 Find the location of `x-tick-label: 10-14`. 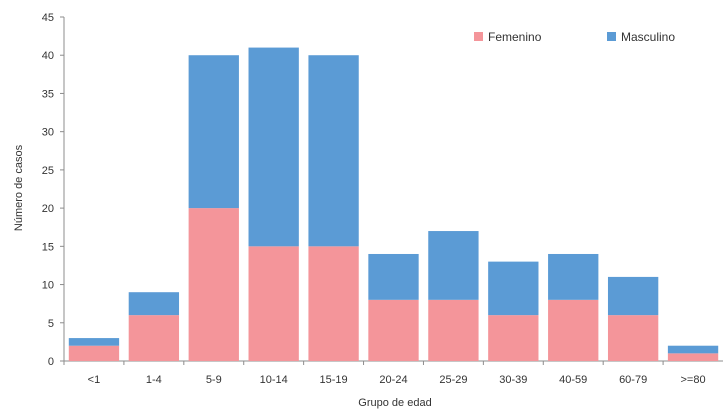

x-tick-label: 10-14 is located at coordinates (274, 380).